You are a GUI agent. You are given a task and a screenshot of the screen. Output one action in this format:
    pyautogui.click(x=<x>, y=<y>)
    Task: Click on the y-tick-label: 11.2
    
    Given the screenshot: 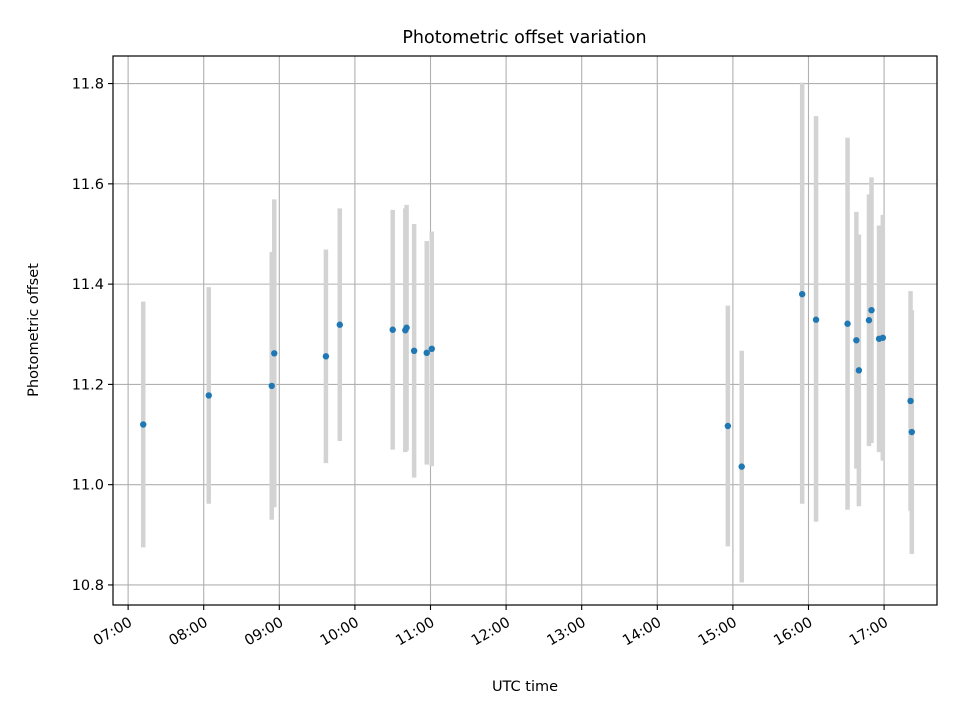 What is the action you would take?
    pyautogui.click(x=88, y=385)
    